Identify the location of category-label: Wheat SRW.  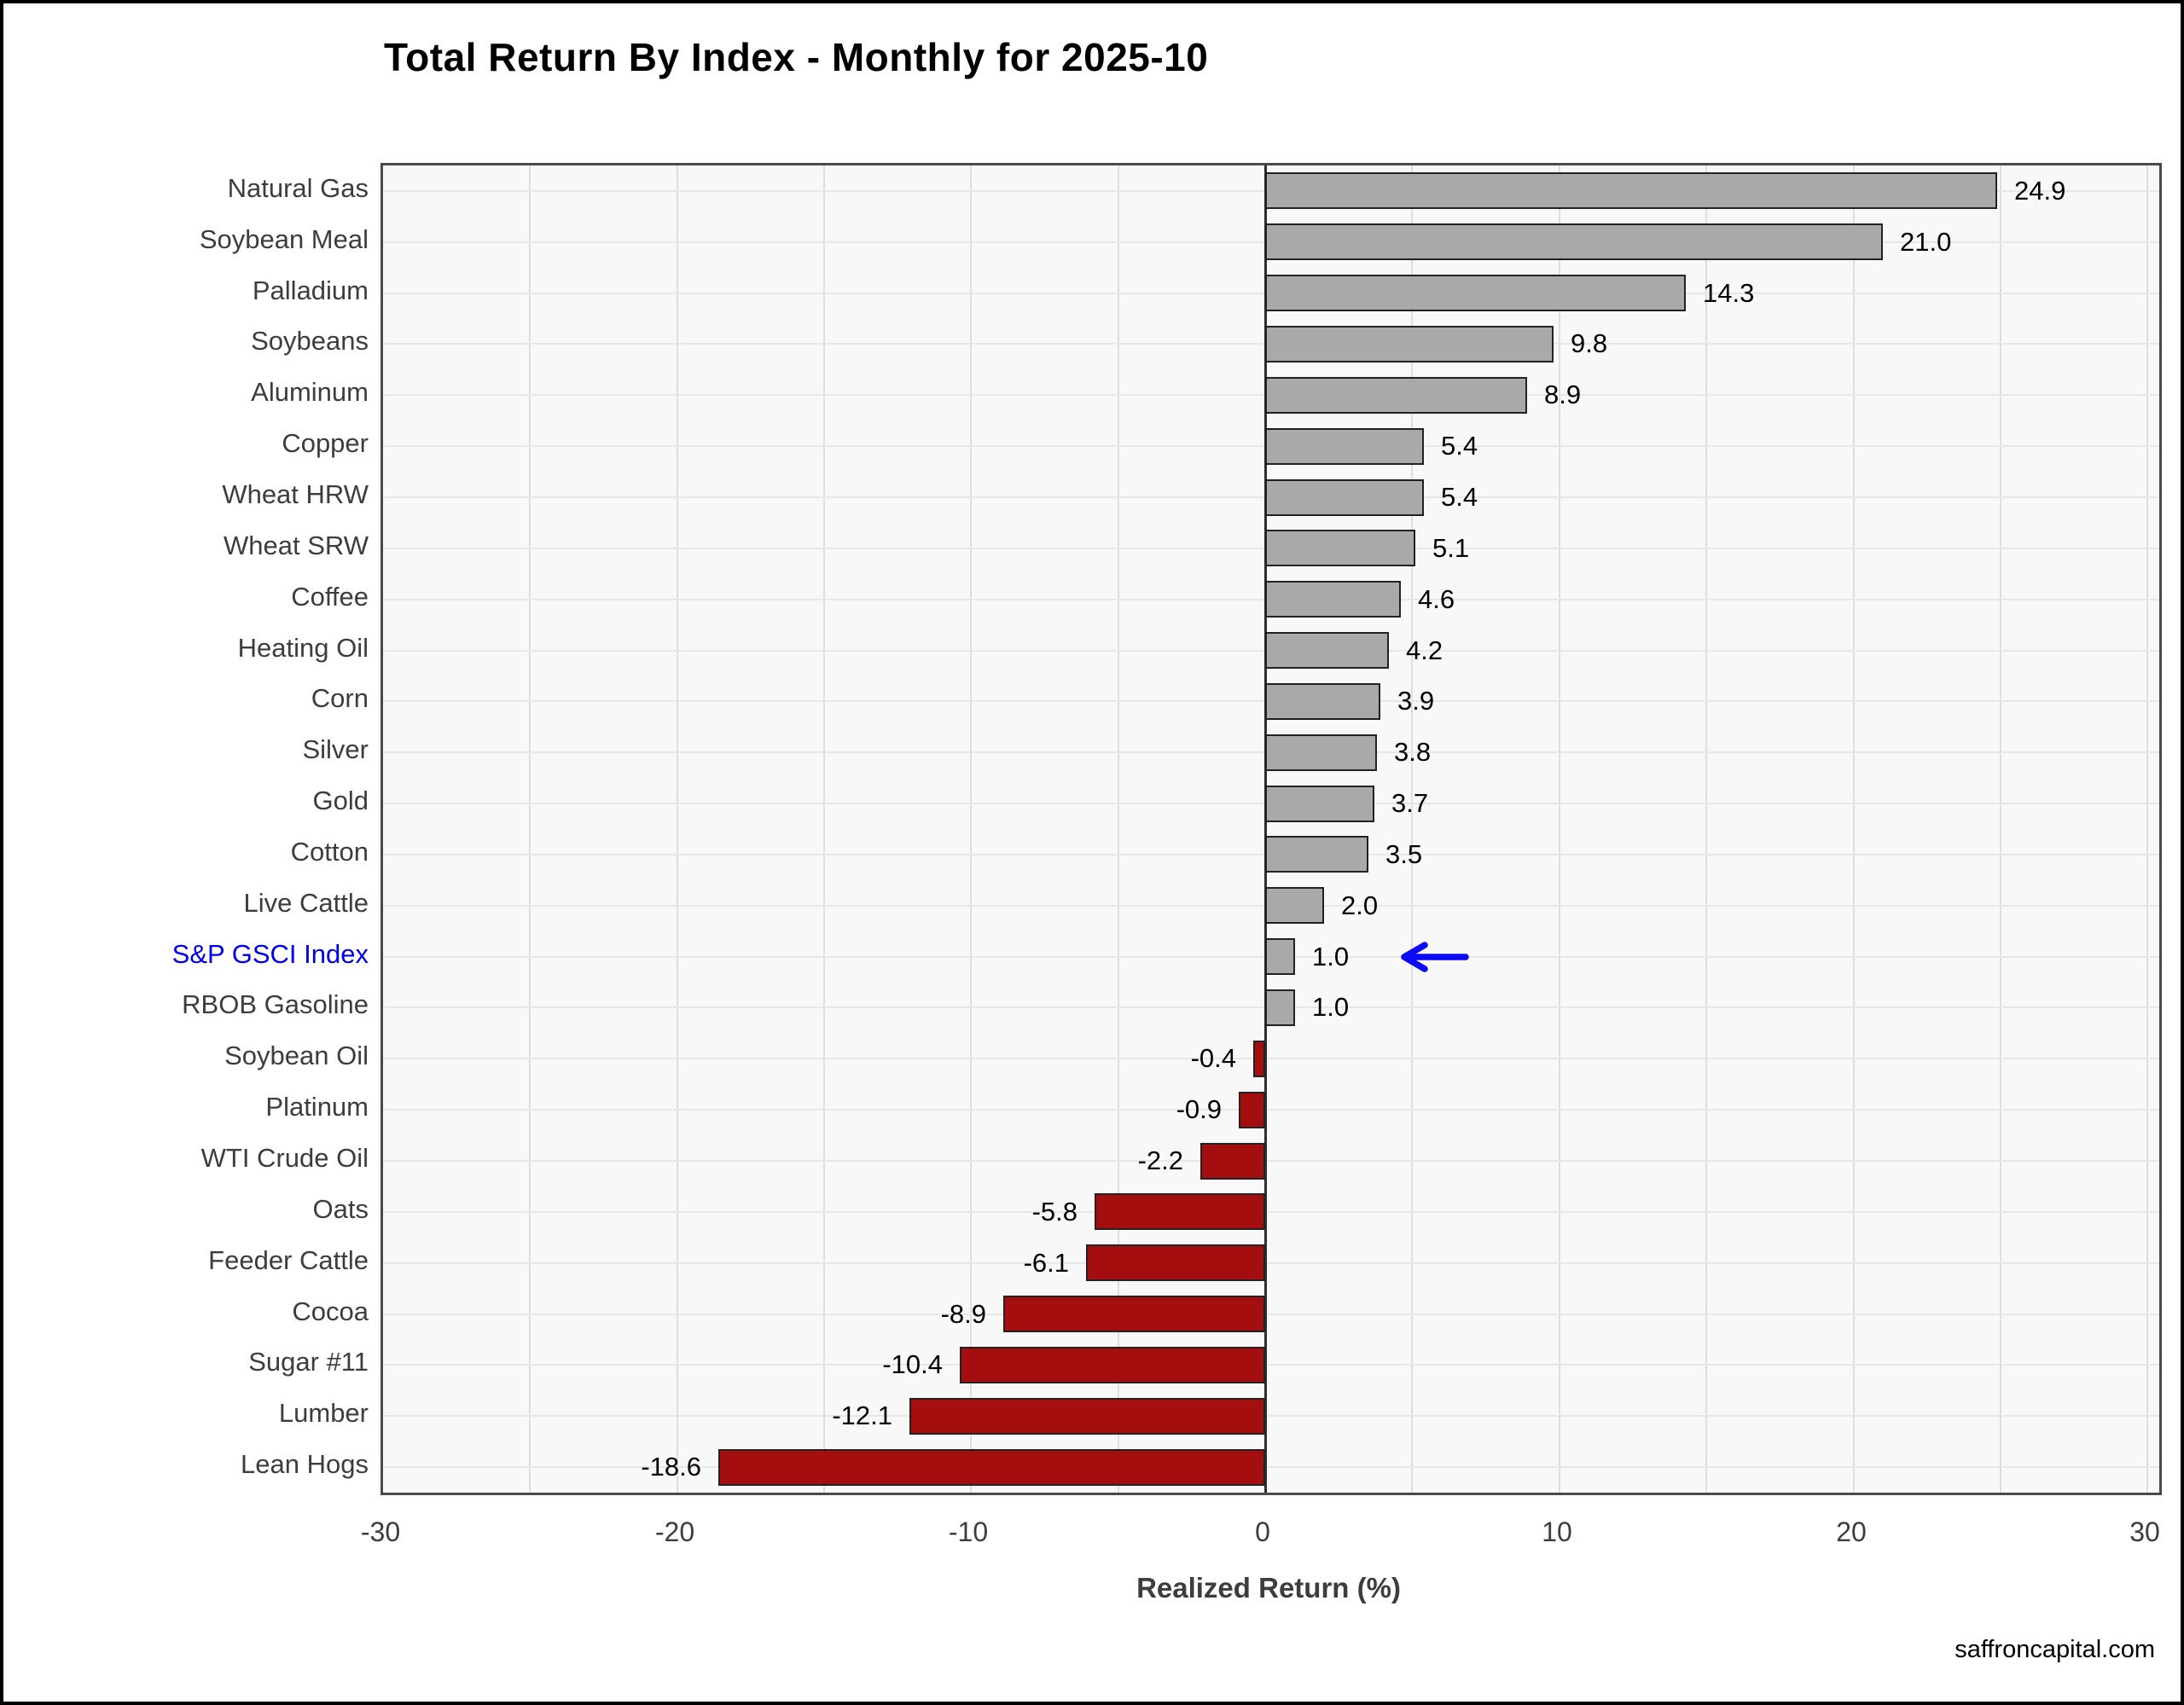
(296, 545).